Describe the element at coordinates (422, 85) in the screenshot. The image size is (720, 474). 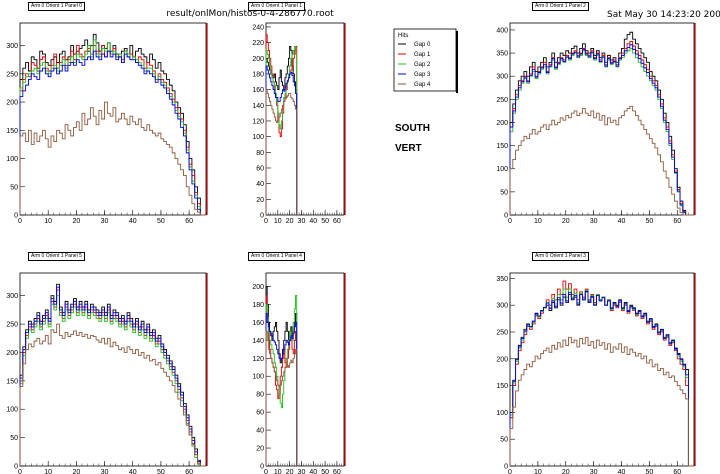
I see `legend-entry: Gap 4` at that location.